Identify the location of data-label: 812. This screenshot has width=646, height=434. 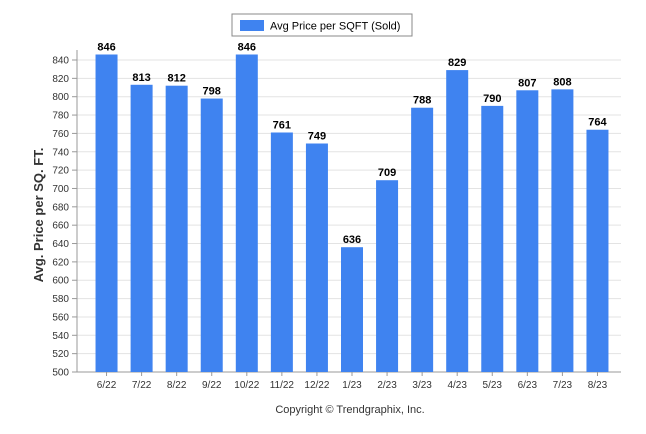
(176, 79).